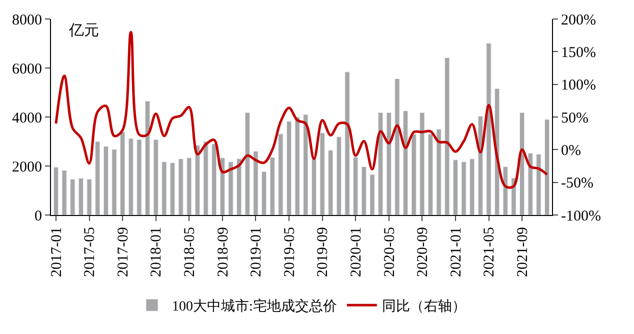 Image resolution: width=634 pixels, height=334 pixels. I want to click on x-tick-label: 2020-05, so click(390, 252).